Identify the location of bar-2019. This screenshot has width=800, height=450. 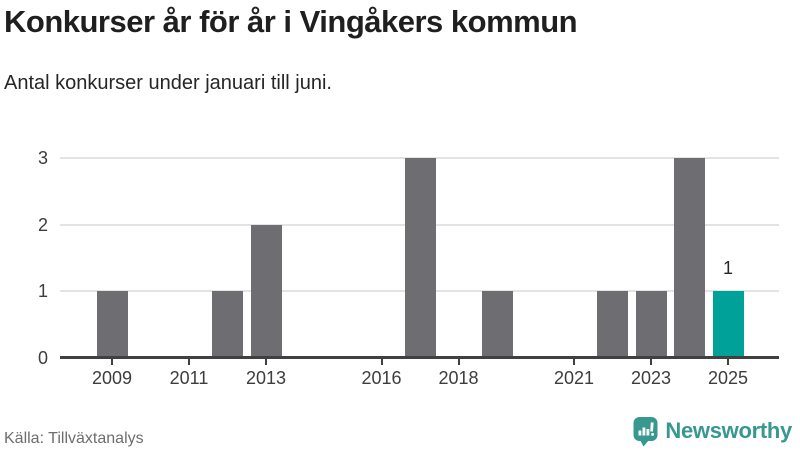
(497, 324).